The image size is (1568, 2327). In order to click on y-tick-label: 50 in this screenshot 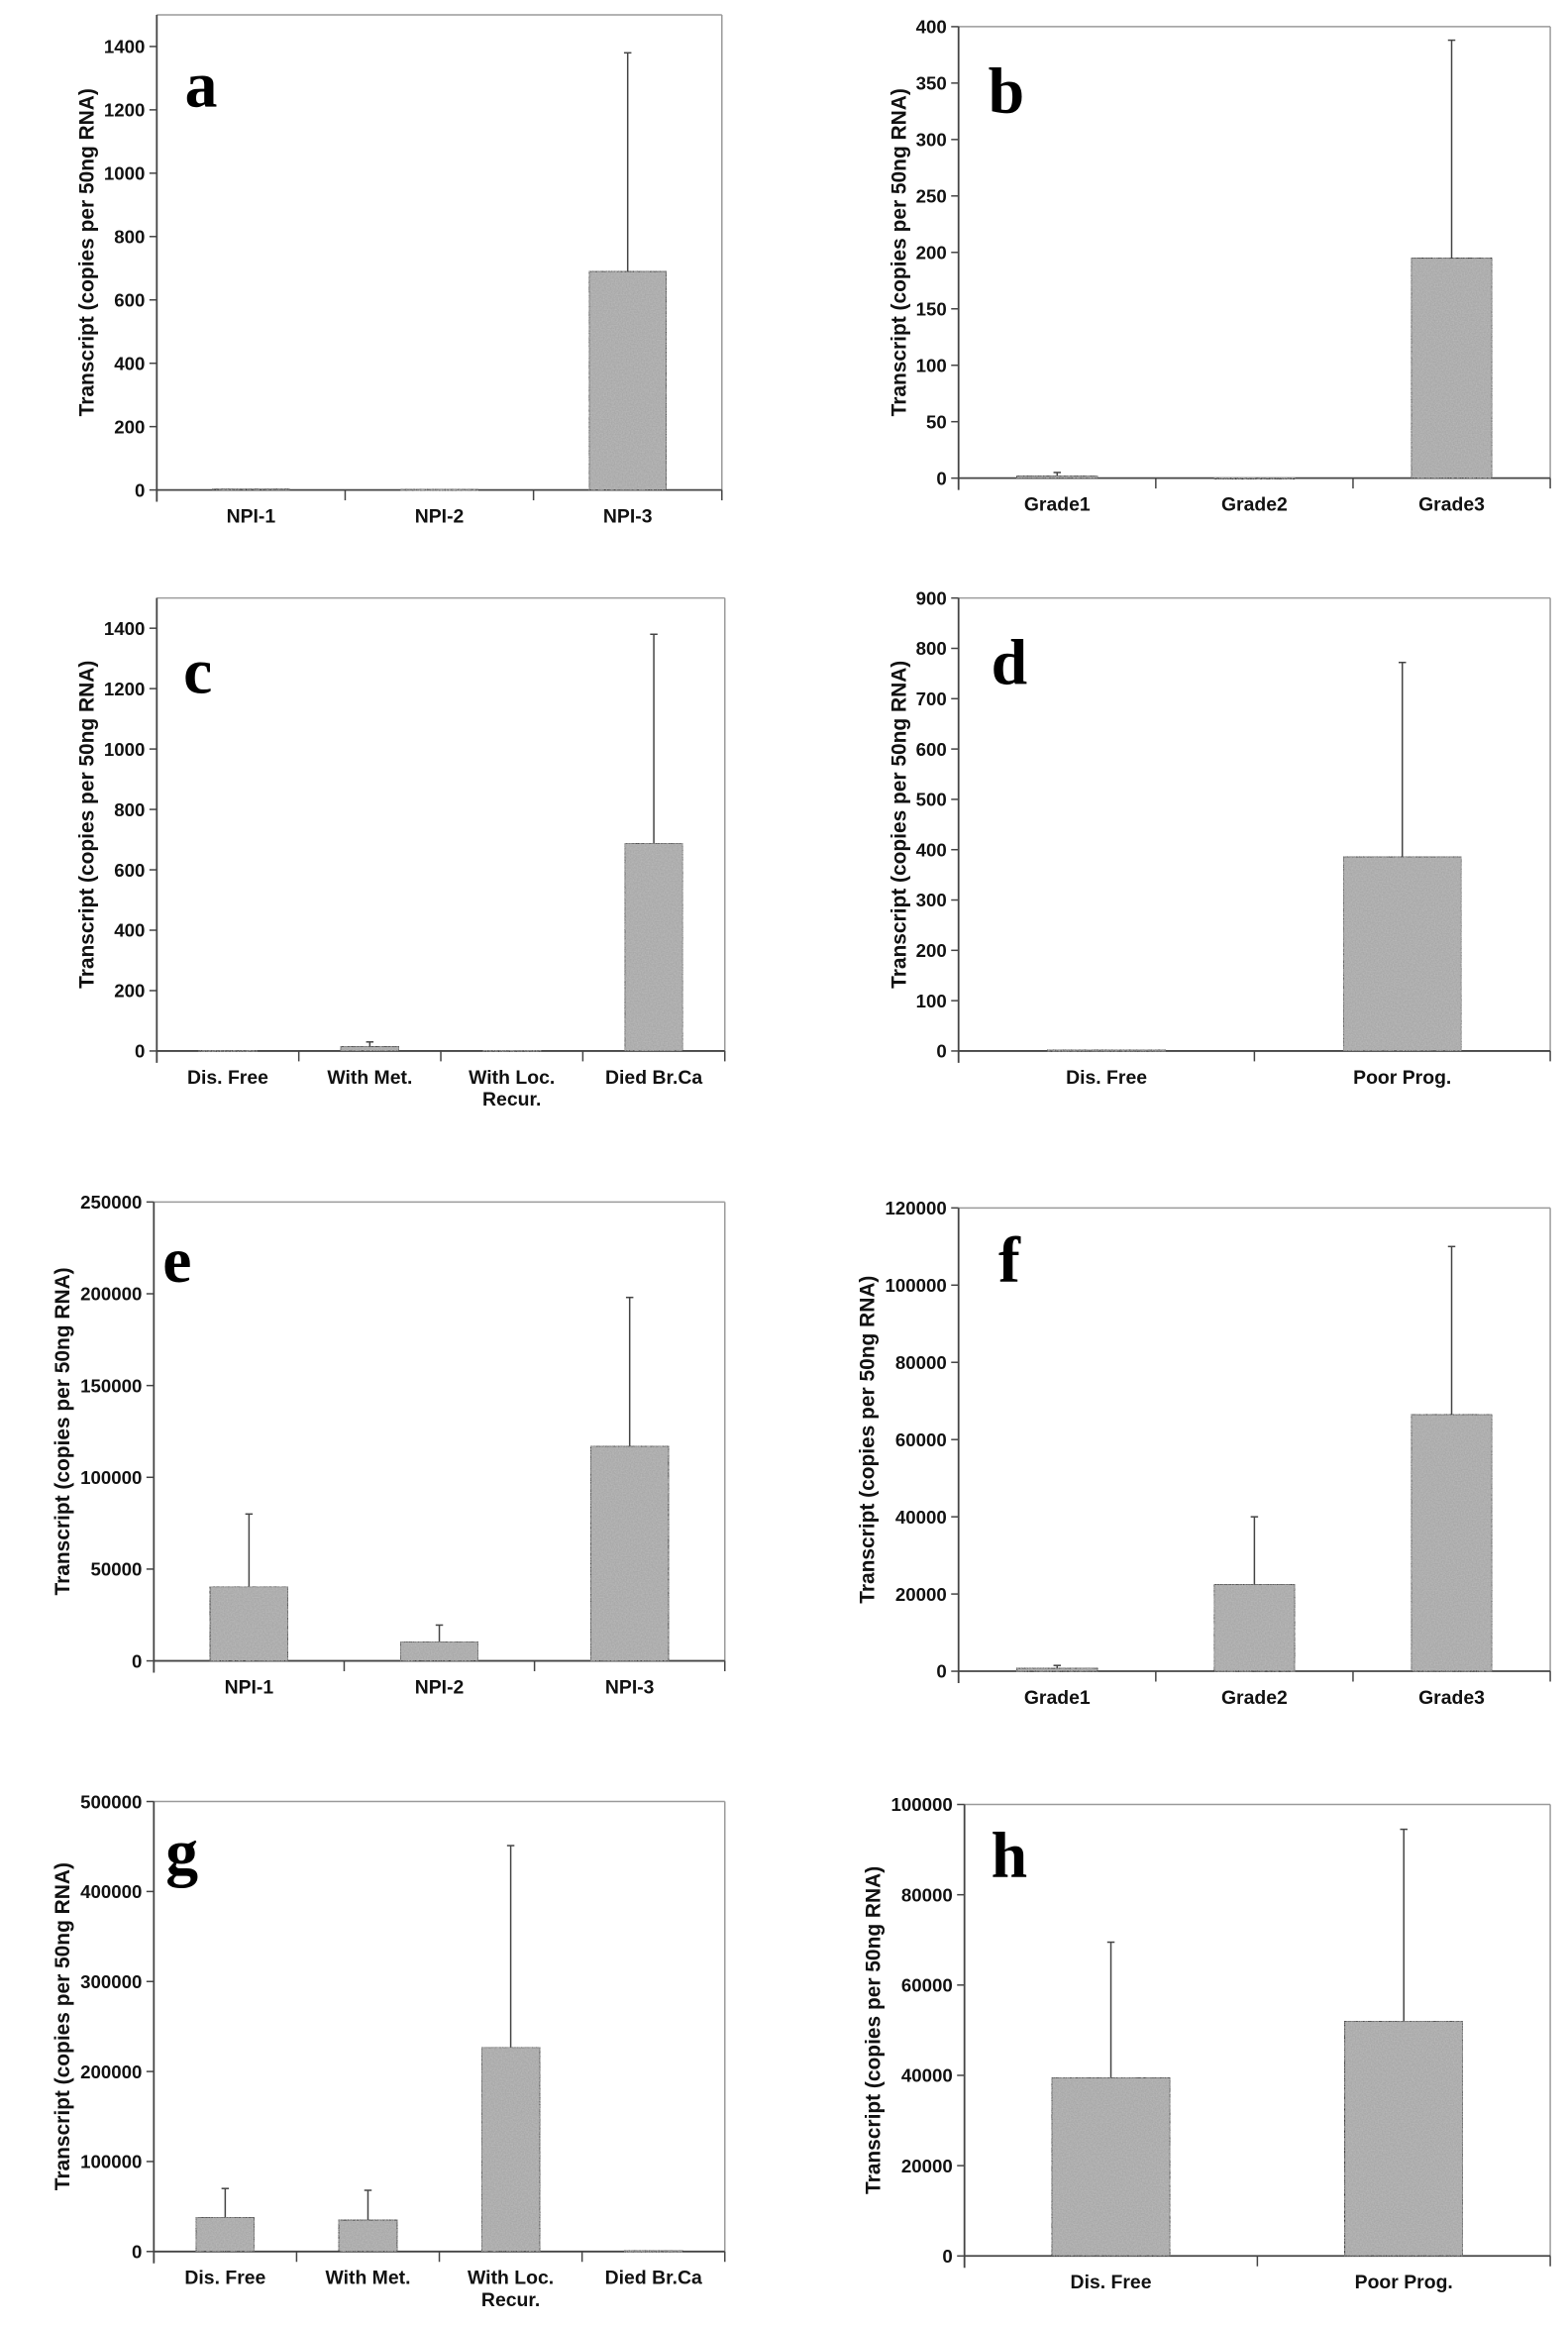, I will do `click(937, 422)`.